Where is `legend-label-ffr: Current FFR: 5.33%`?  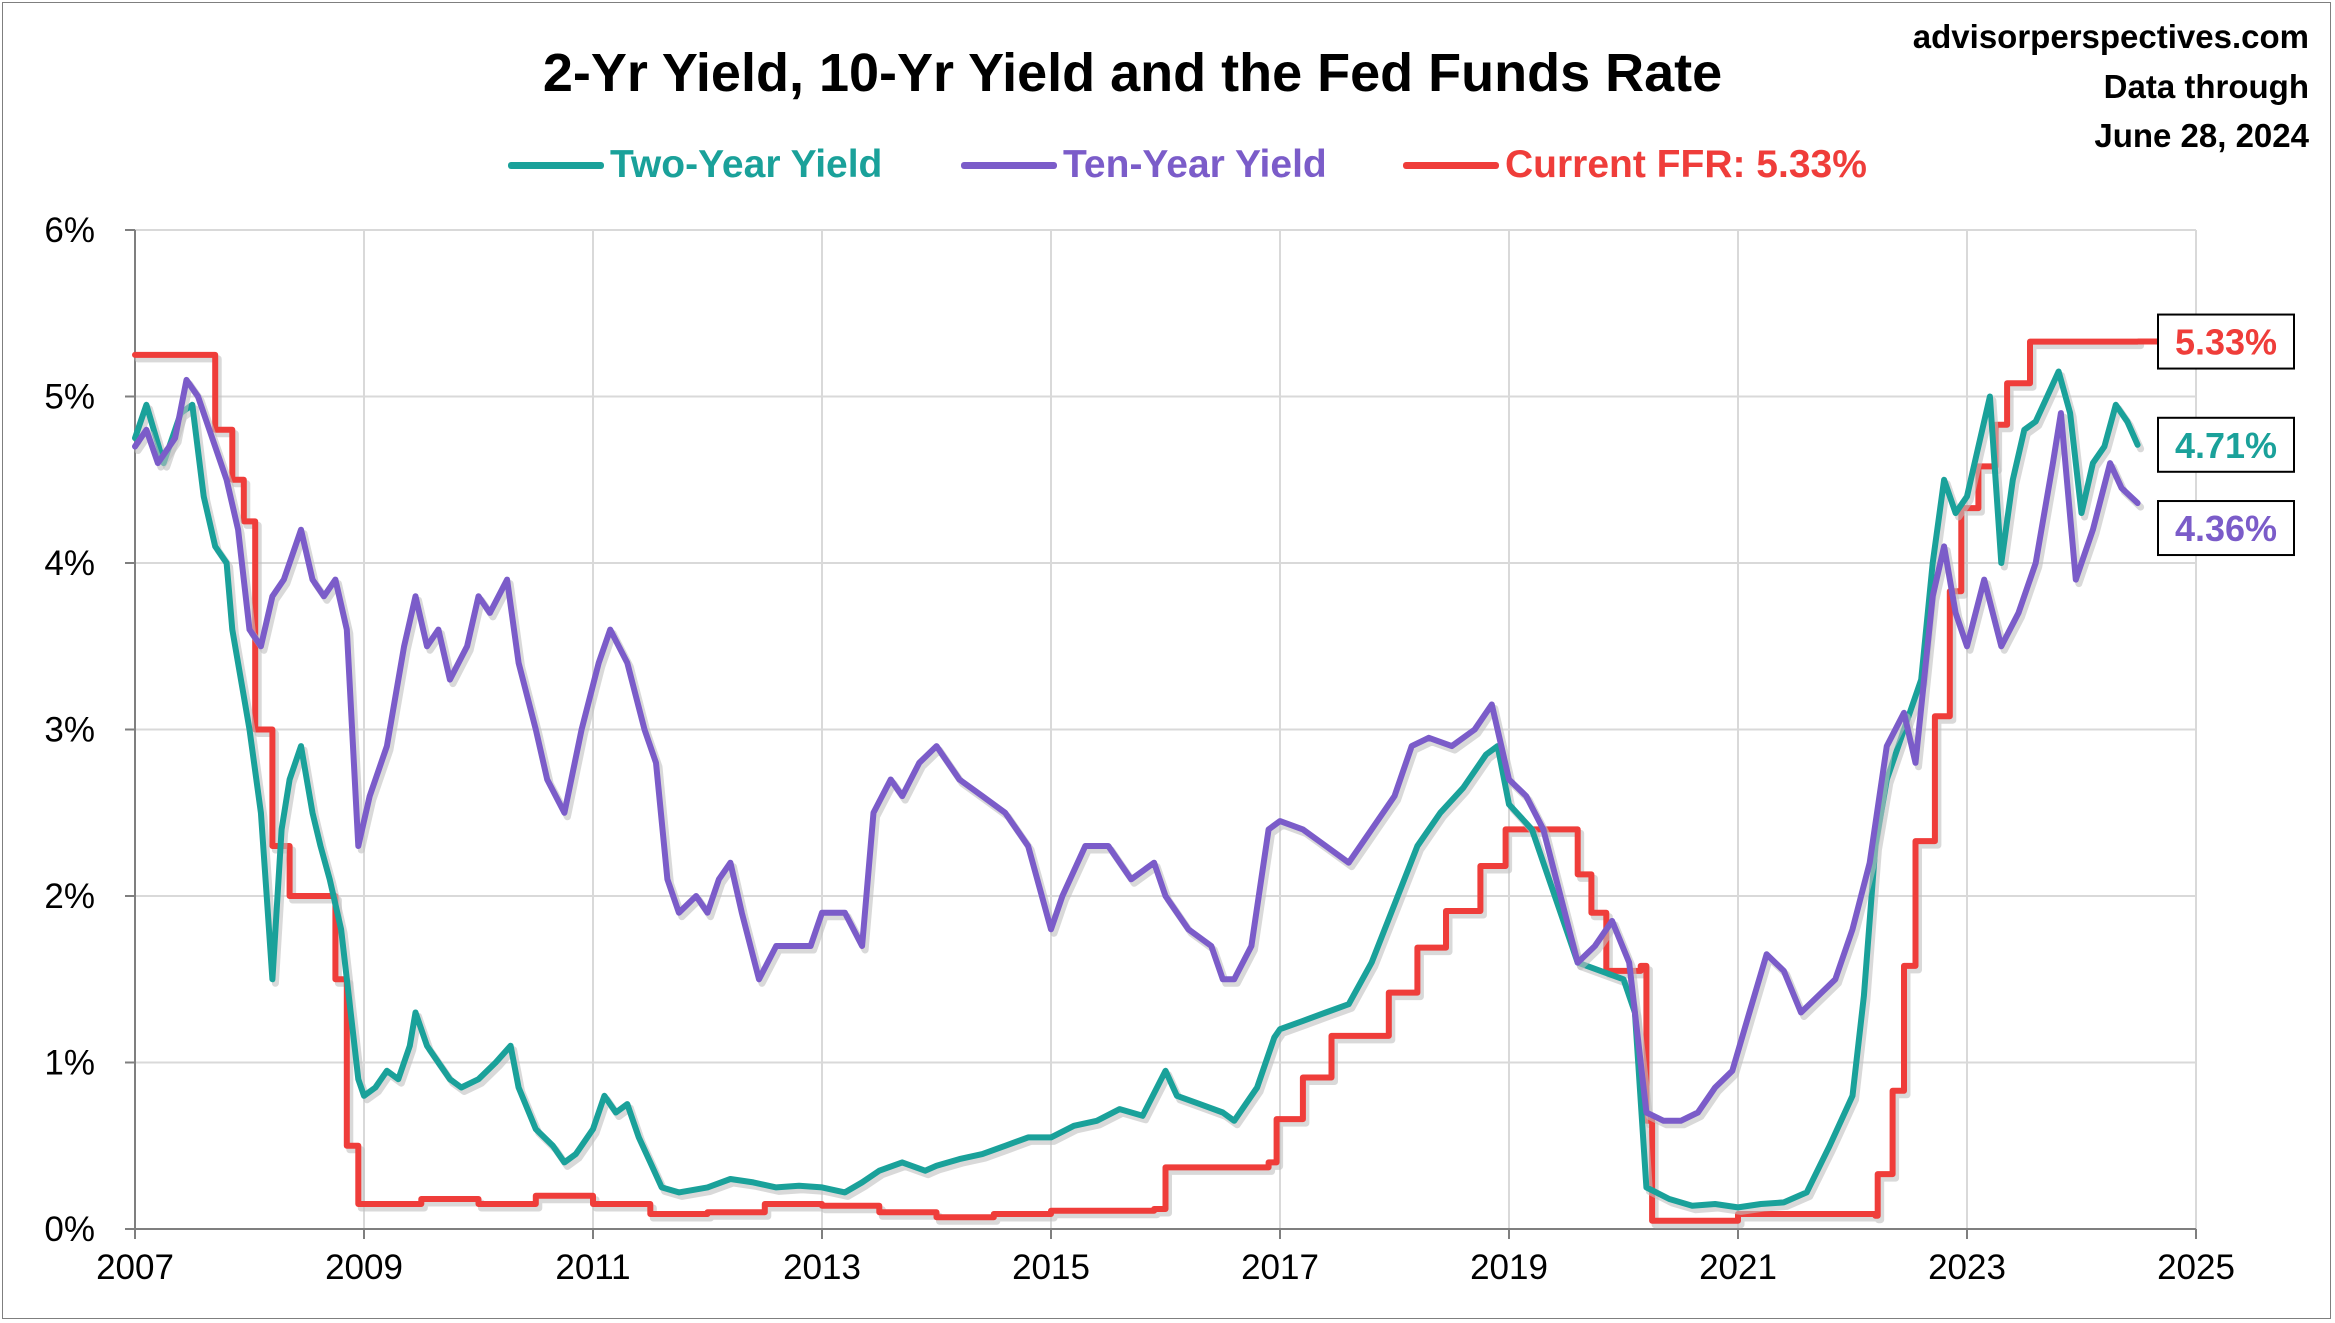
legend-label-ffr: Current FFR: 5.33% is located at coordinates (1686, 164).